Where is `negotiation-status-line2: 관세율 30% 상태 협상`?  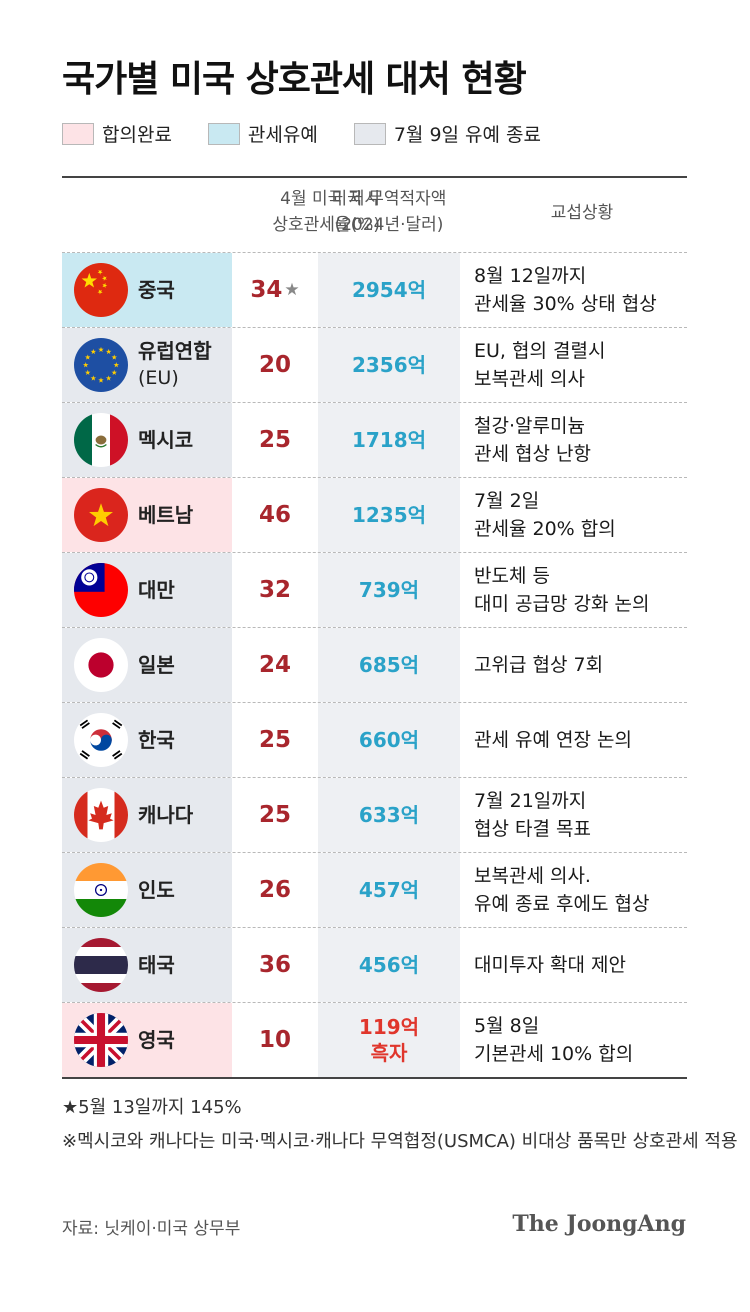
negotiation-status-line2: 관세율 30% 상태 협상 is located at coordinates (565, 304).